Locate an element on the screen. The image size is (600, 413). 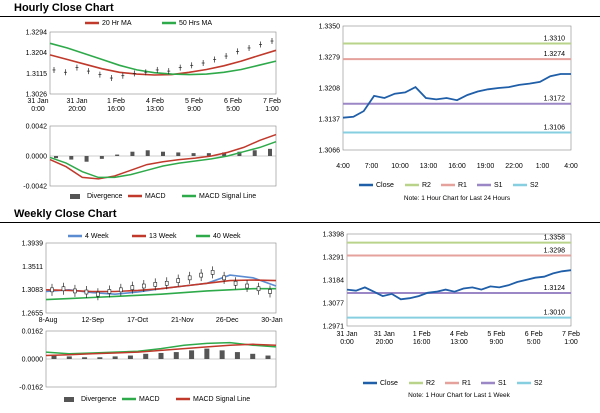
weekly-levels-x-tick-label: 20:00 is located at coordinates (385, 342).